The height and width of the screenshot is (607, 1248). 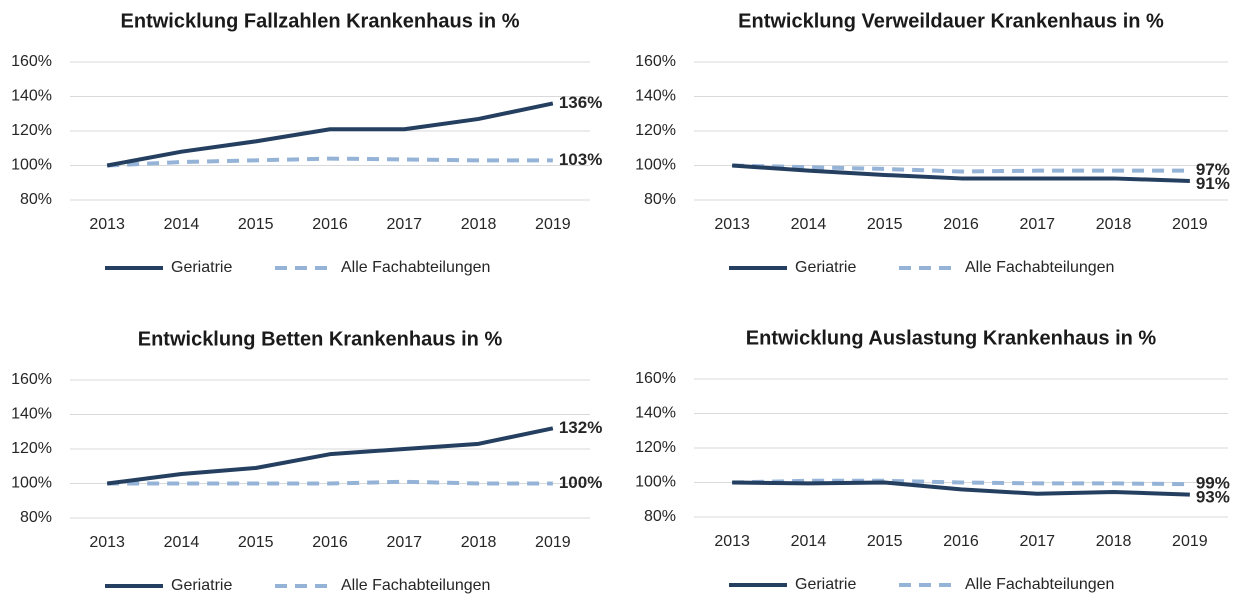 What do you see at coordinates (320, 339) in the screenshot?
I see `chart-title: Entwicklung Betten Krankenhaus in %` at bounding box center [320, 339].